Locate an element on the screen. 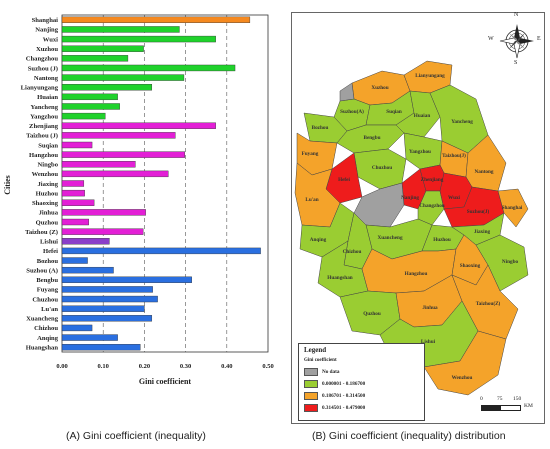 This screenshot has width=550, height=449. x-tick-label: 0.50 is located at coordinates (267, 366).